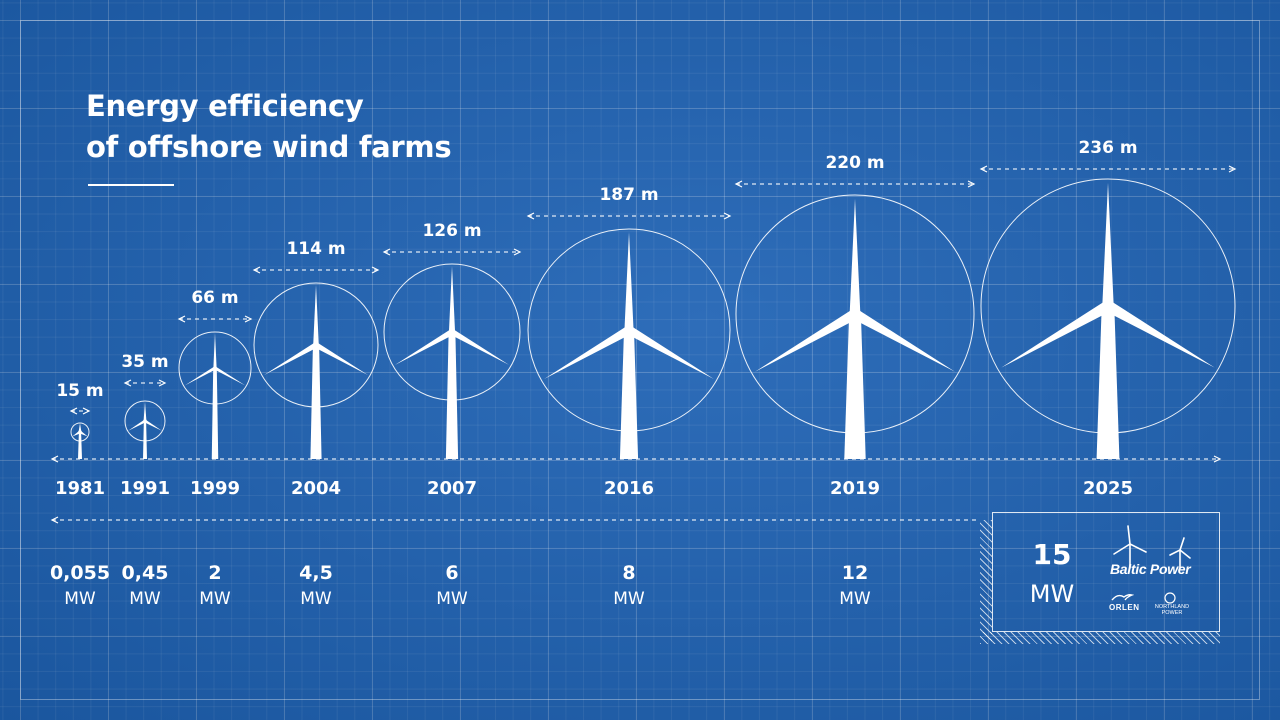  What do you see at coordinates (1052, 554) in the screenshot?
I see `highlight-power-value: 15` at bounding box center [1052, 554].